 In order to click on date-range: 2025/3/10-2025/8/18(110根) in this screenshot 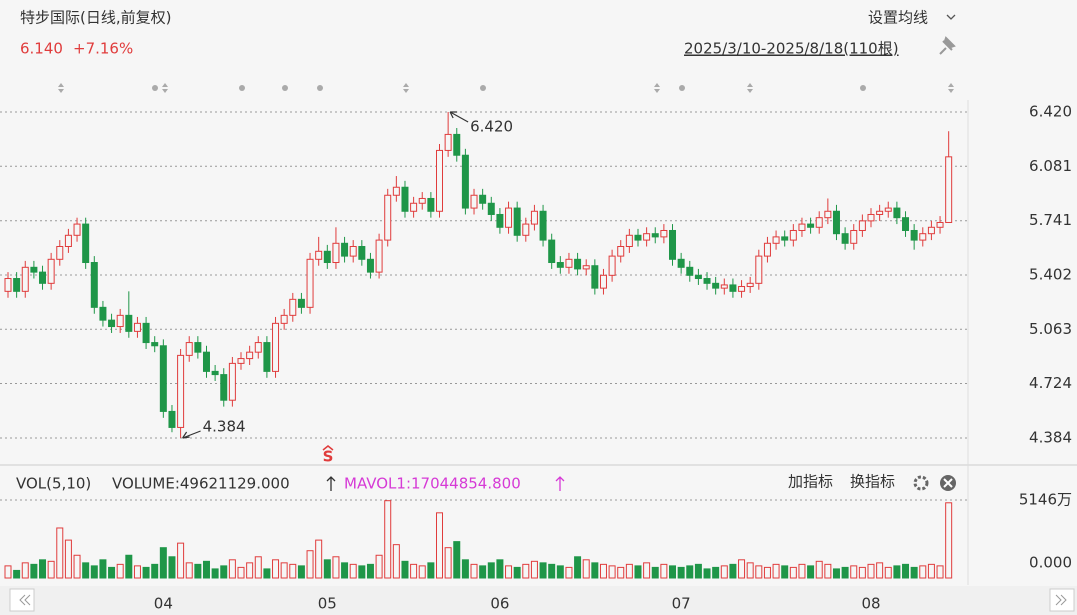, I will do `click(791, 49)`.